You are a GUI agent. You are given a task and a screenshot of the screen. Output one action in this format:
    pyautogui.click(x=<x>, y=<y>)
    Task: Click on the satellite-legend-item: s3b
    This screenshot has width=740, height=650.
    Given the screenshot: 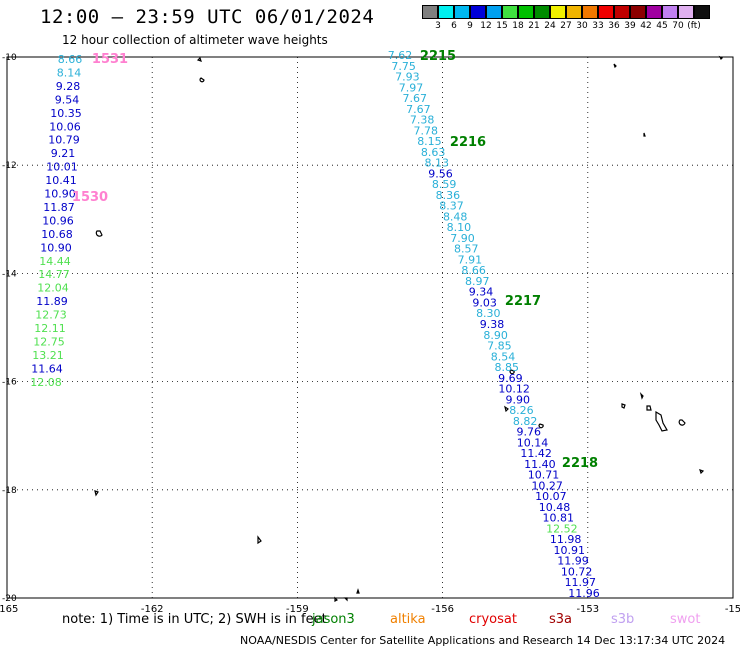 What is the action you would take?
    pyautogui.click(x=623, y=619)
    